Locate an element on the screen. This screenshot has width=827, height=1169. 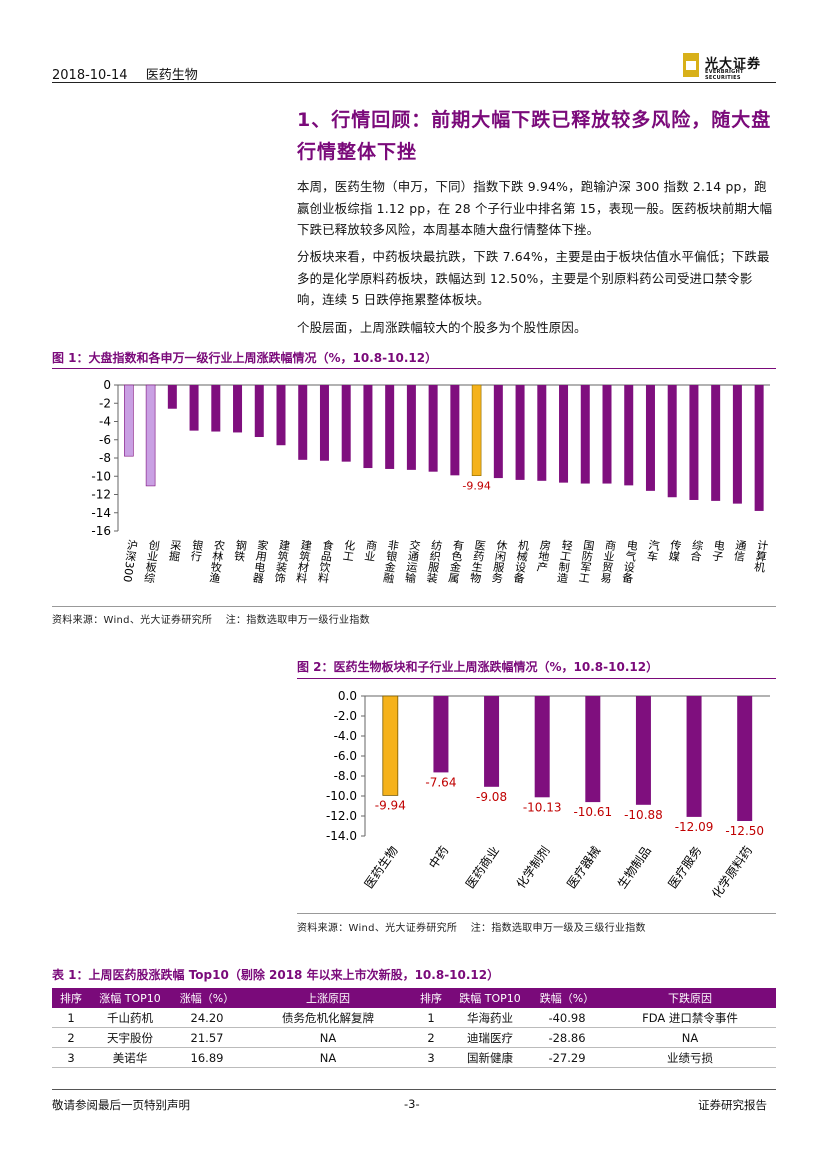
table-header: 跌幅（%） is located at coordinates (567, 998).